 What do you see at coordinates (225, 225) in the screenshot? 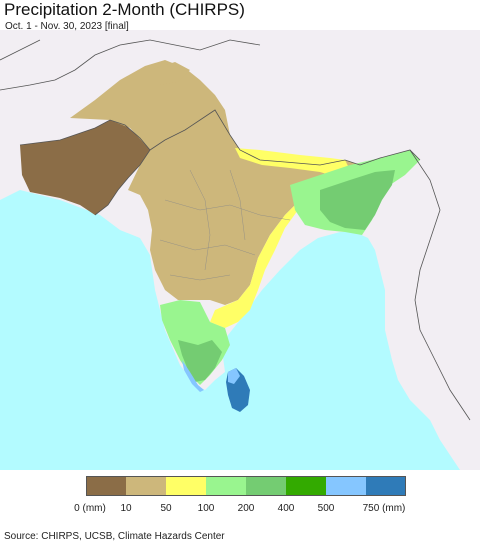
I see `state-borders` at bounding box center [225, 225].